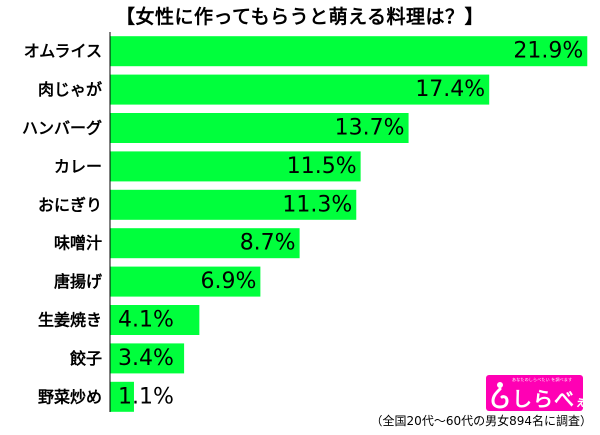 The width and height of the screenshot is (600, 435). What do you see at coordinates (62, 128) in the screenshot?
I see `category-label: ハンバーグ` at bounding box center [62, 128].